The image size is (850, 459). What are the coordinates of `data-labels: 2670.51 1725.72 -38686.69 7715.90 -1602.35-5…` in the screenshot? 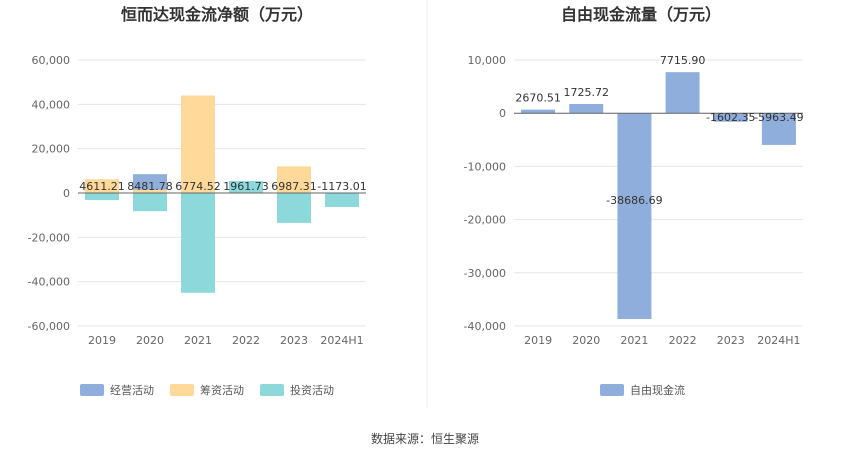 It's located at (659, 130).